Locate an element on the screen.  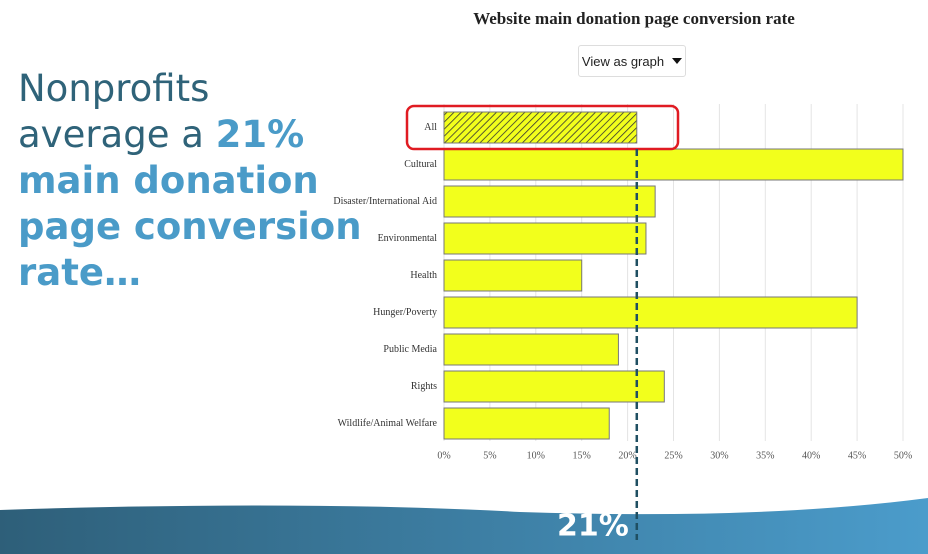
dropdown-label: View as graph is located at coordinates (623, 61).